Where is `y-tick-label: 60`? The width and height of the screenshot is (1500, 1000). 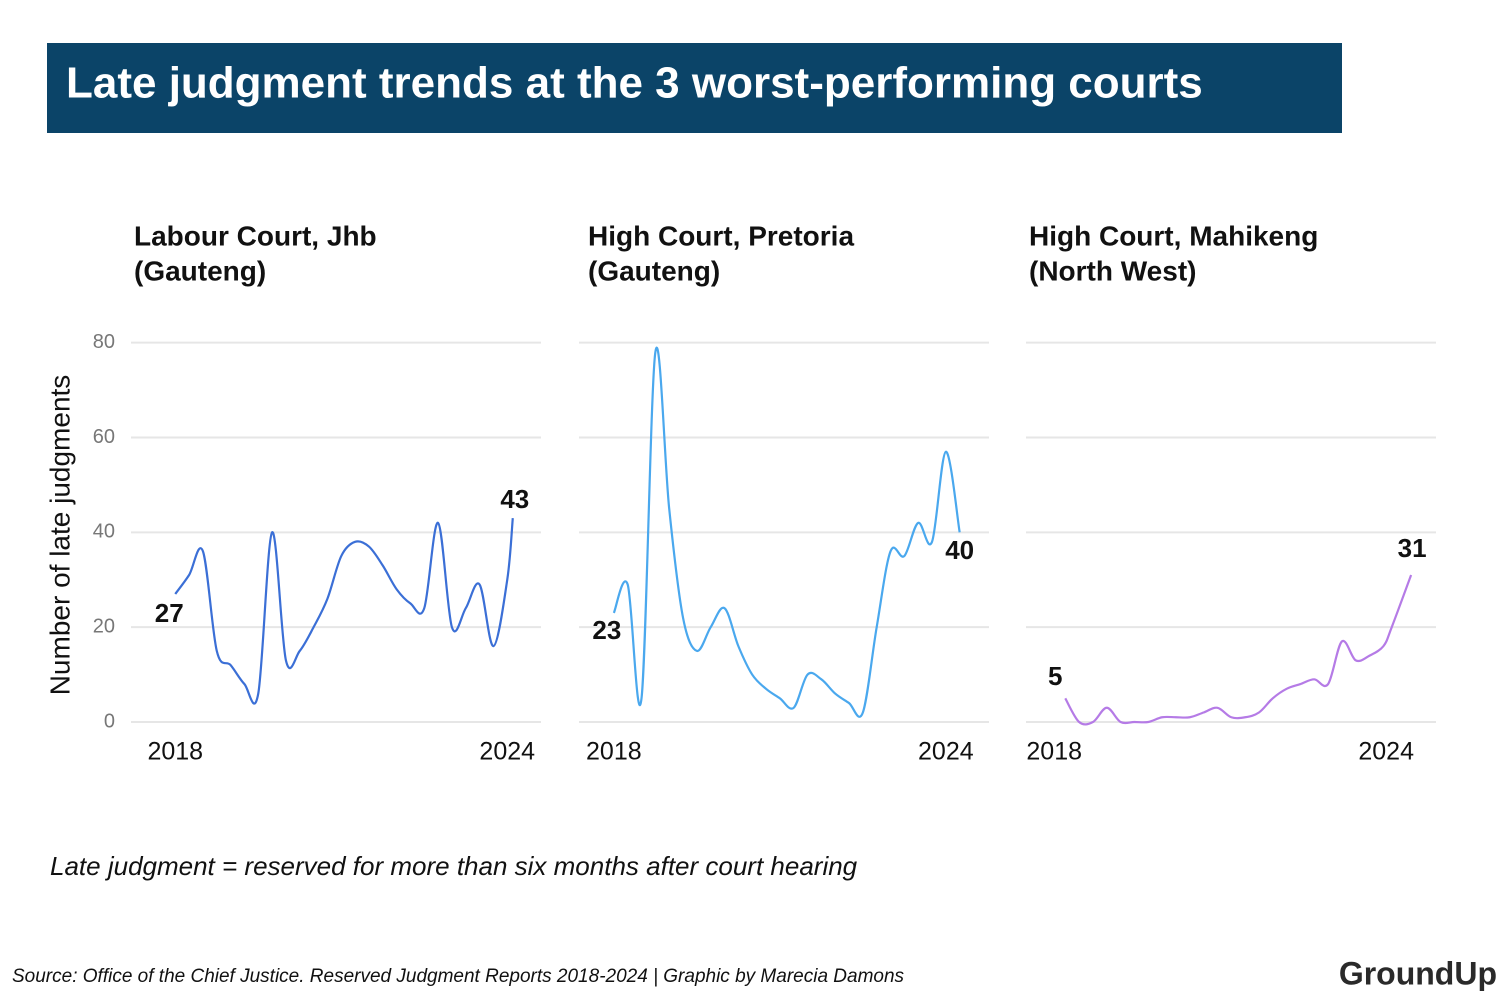
y-tick-label: 60 is located at coordinates (104, 437).